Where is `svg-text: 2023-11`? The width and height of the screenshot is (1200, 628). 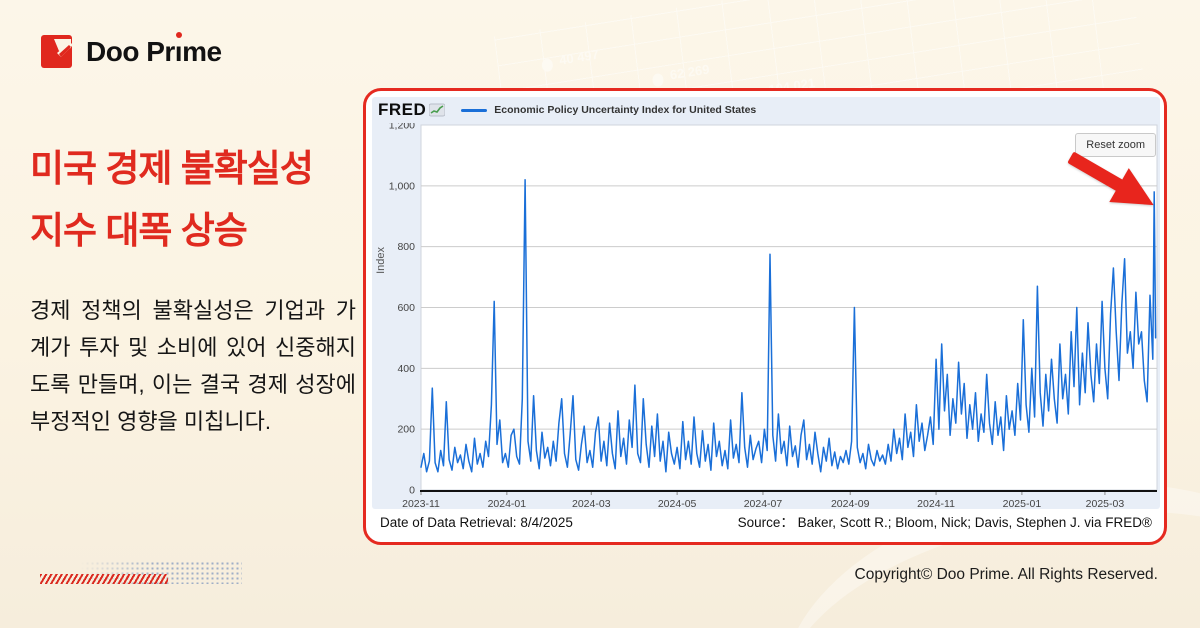
svg-text: 2023-11 is located at coordinates (421, 503).